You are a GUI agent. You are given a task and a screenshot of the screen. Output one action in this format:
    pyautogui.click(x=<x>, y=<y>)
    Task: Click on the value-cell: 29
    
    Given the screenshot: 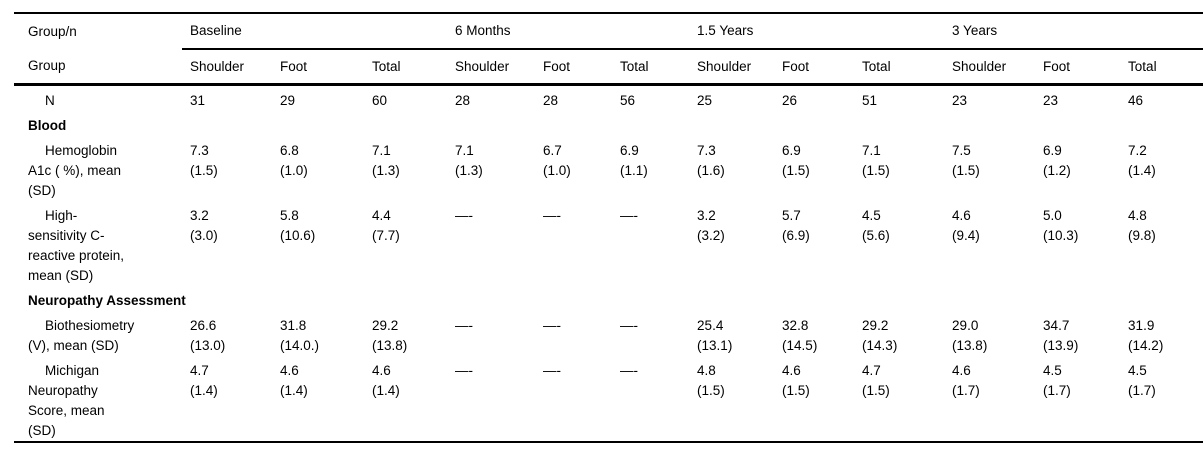 What is the action you would take?
    pyautogui.click(x=288, y=100)
    